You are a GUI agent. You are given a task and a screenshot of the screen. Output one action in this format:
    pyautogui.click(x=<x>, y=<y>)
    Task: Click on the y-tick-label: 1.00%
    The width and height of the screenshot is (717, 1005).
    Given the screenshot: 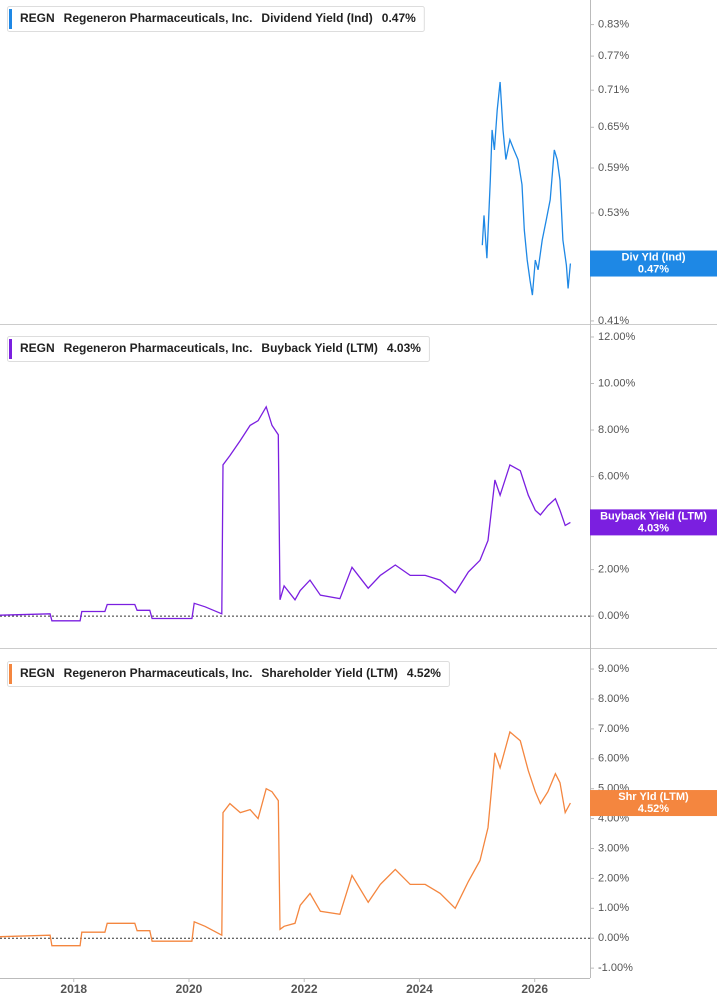 What is the action you would take?
    pyautogui.click(x=613, y=908)
    